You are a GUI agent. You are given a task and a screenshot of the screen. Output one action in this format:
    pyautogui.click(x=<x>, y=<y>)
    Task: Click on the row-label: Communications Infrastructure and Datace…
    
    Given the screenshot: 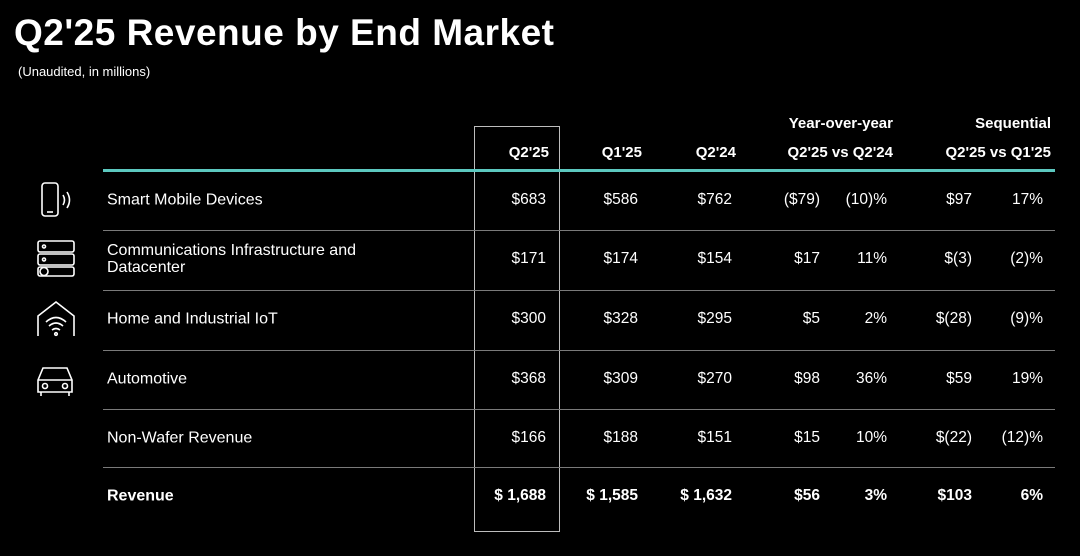 What is the action you would take?
    pyautogui.click(x=231, y=259)
    